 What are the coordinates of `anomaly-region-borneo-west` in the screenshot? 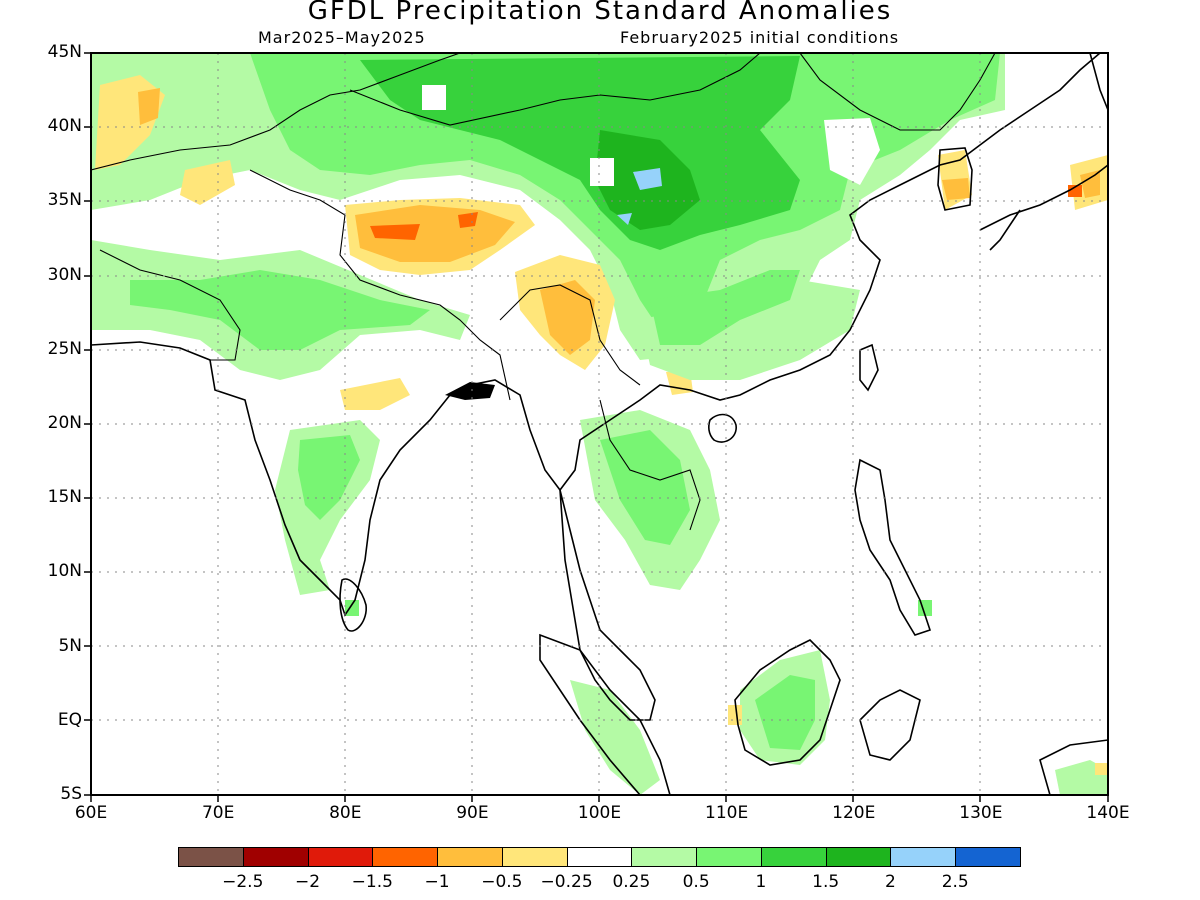 It's located at (735, 715).